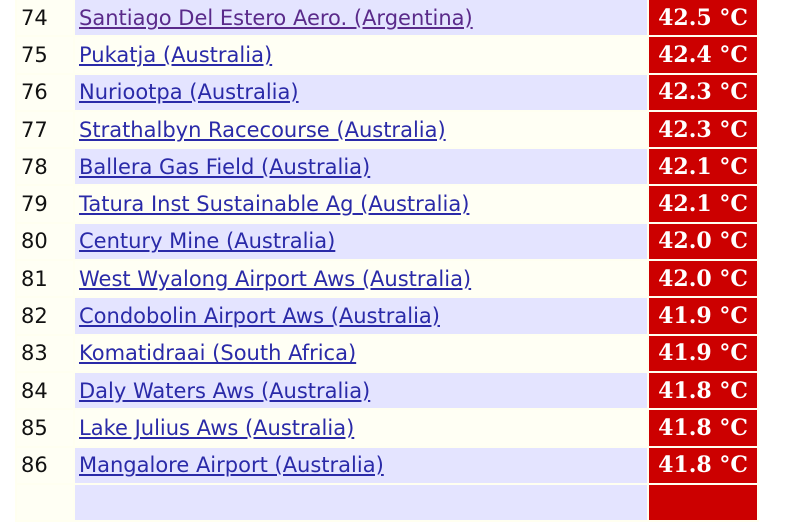  I want to click on station-link: Komatidraai (South Africa), so click(218, 353).